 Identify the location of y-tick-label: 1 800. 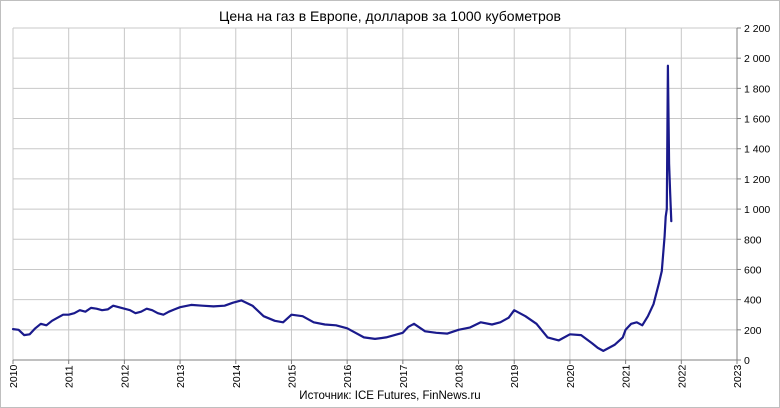
(757, 89).